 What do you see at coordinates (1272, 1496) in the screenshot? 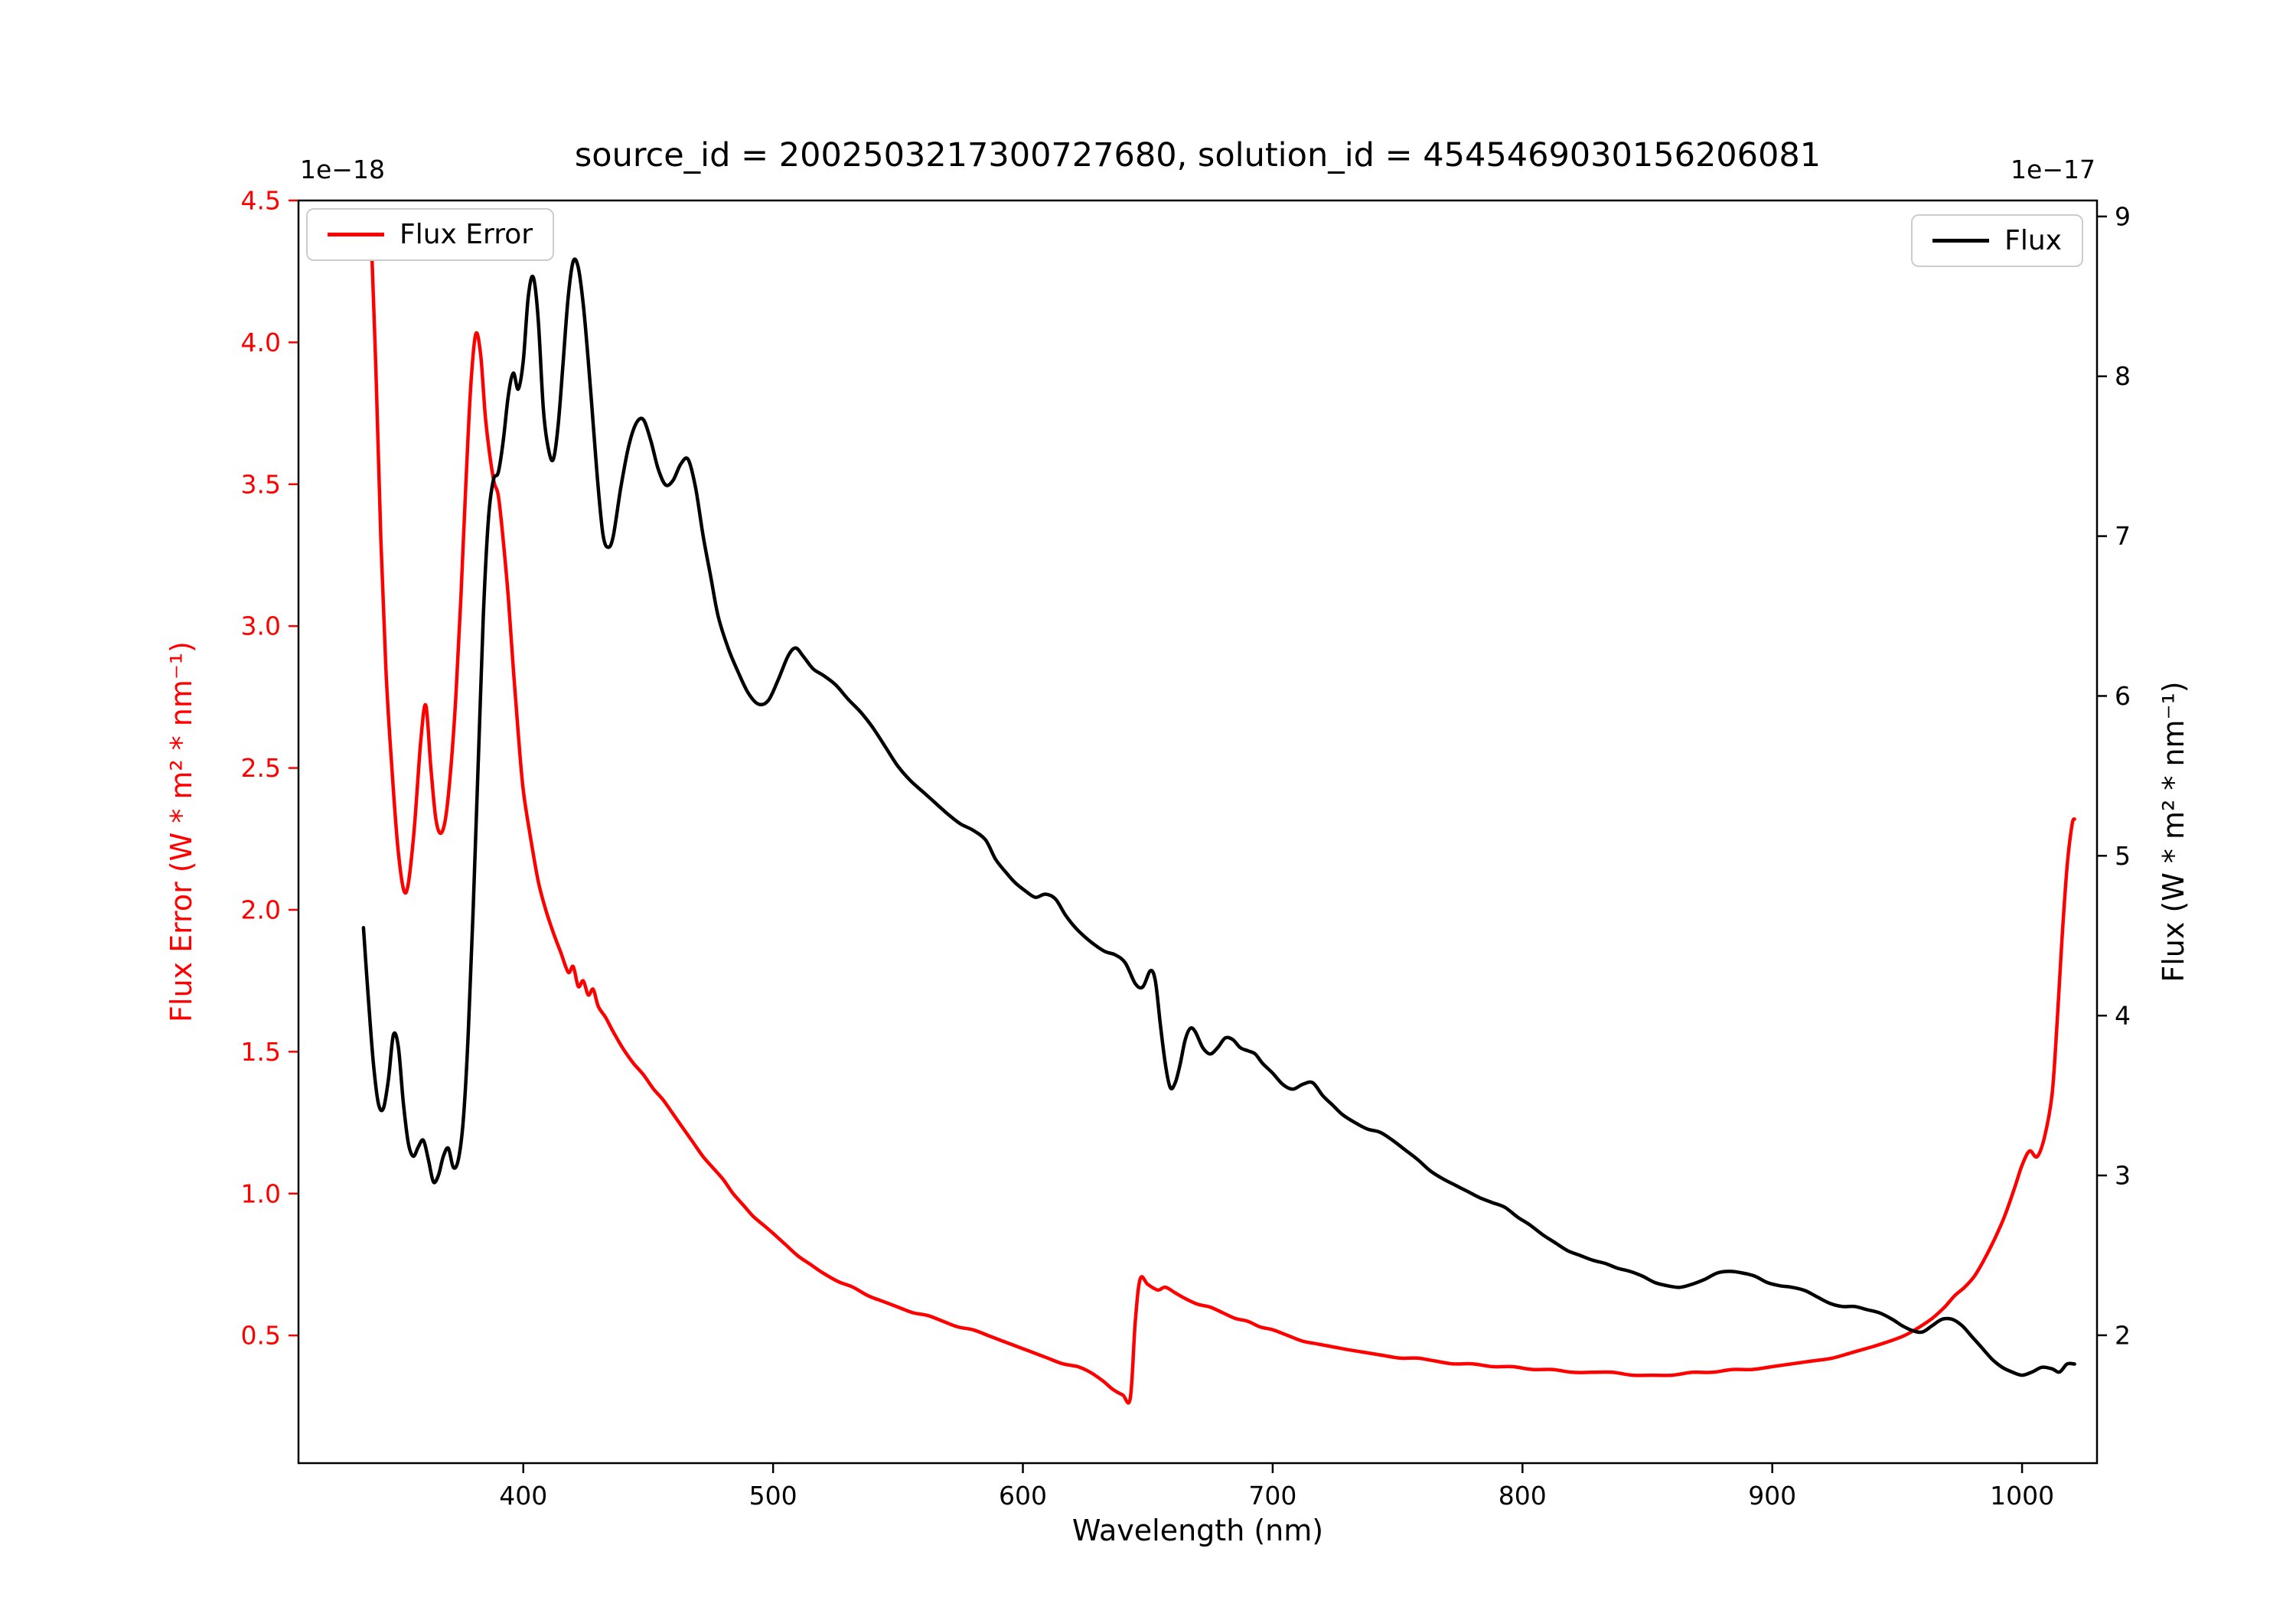
I see `x-tick-label: 700` at bounding box center [1272, 1496].